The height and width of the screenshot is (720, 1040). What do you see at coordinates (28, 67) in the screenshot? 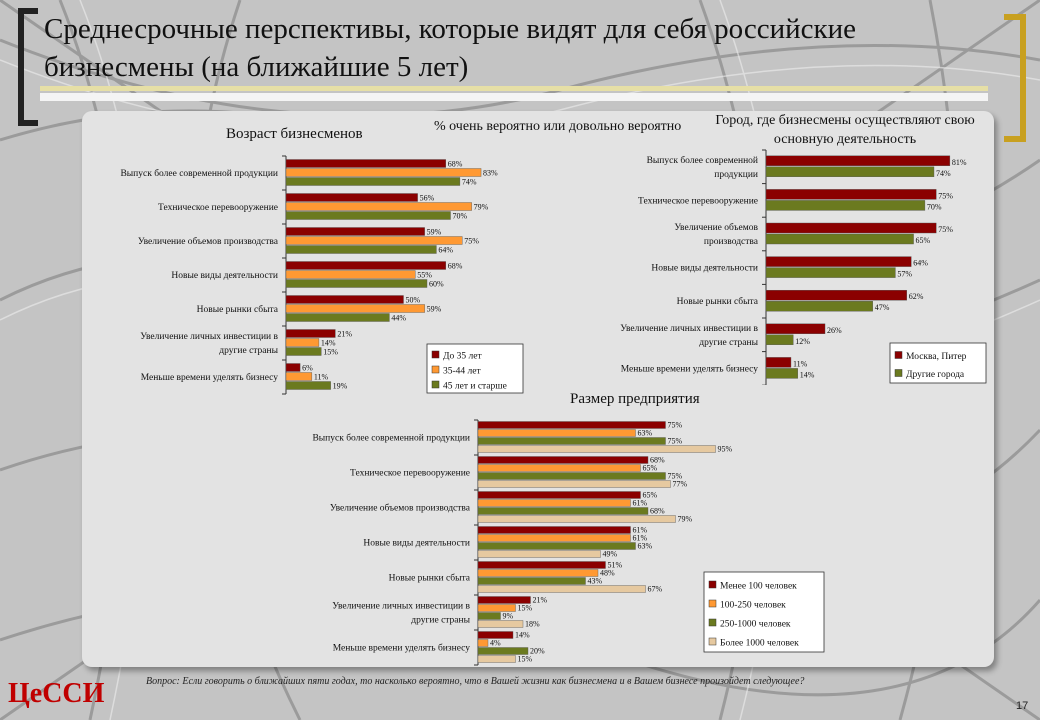
I see `left-bracket` at bounding box center [28, 67].